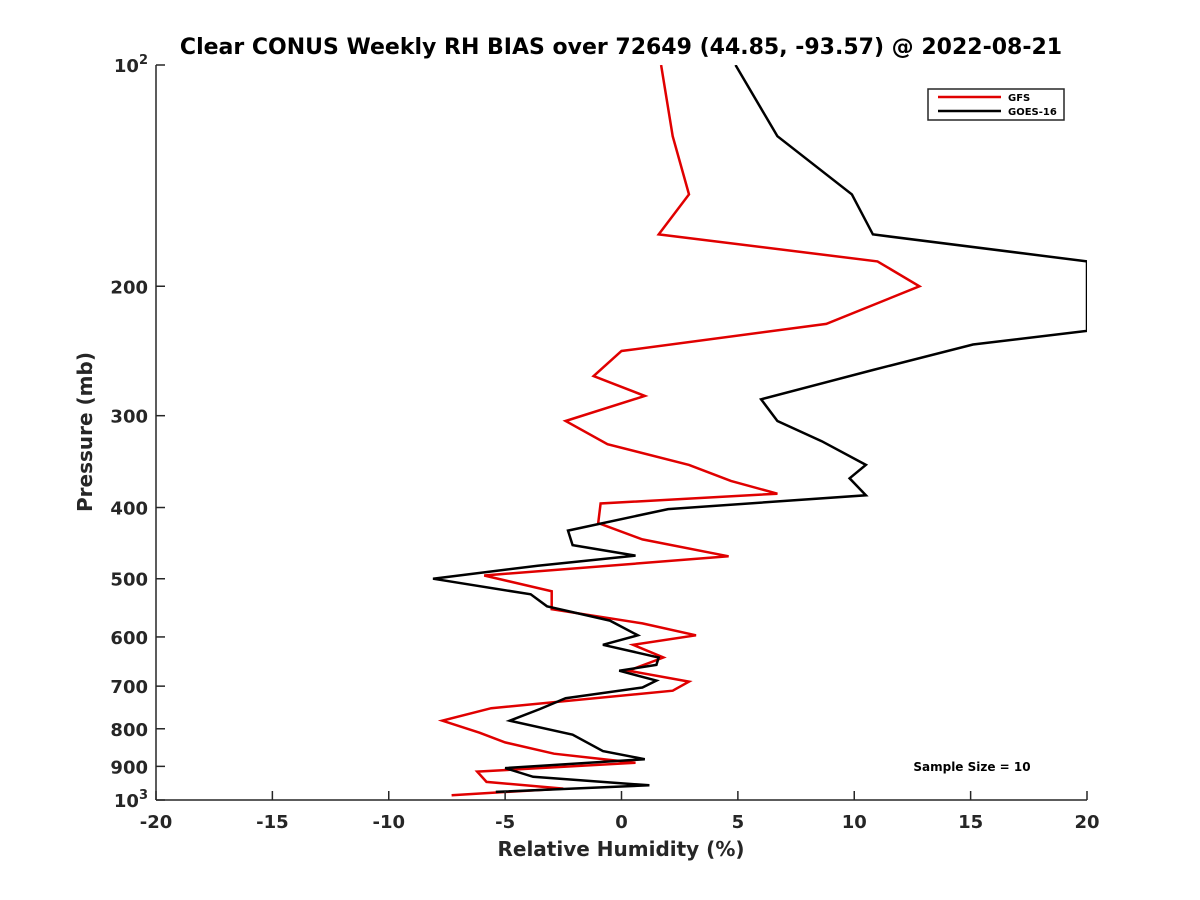  Describe the element at coordinates (156, 822) in the screenshot. I see `x-tick-label: -20` at that location.